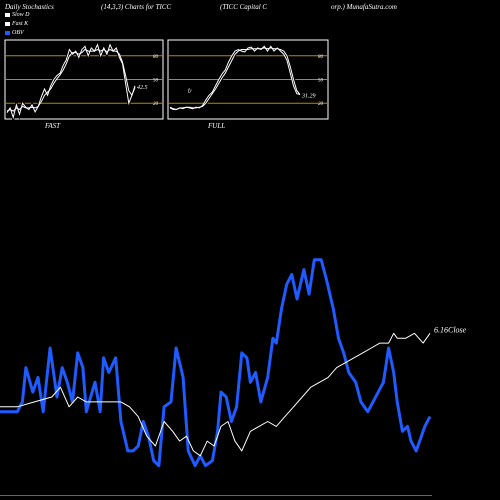  What do you see at coordinates (244, 7) in the screenshot?
I see `header-company: (TICC Capital C` at bounding box center [244, 7].